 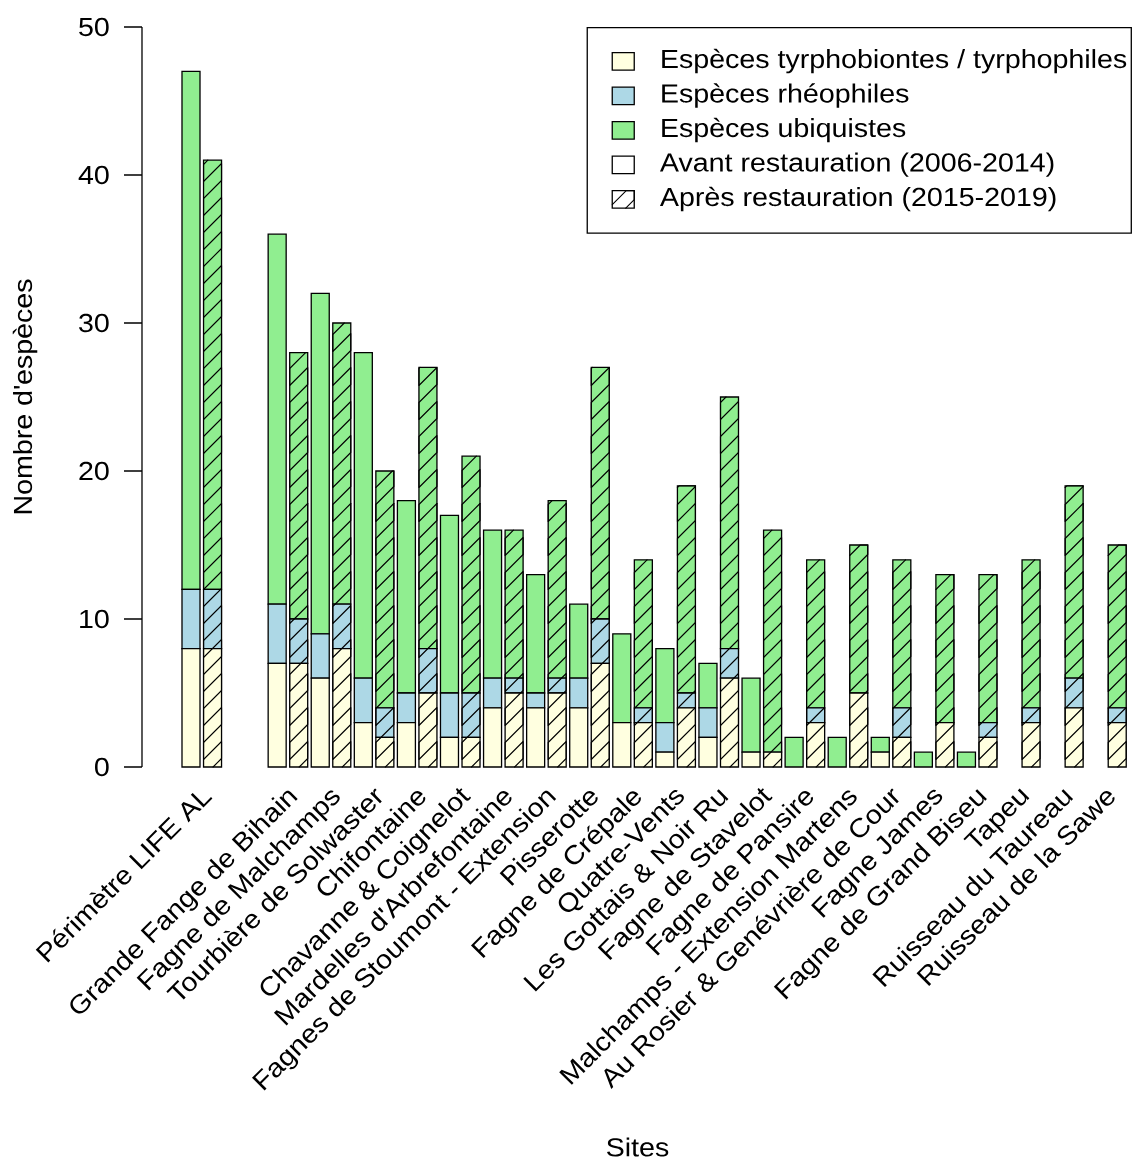 I want to click on y-axis-title: Nombre d'espèces, so click(x=25, y=396).